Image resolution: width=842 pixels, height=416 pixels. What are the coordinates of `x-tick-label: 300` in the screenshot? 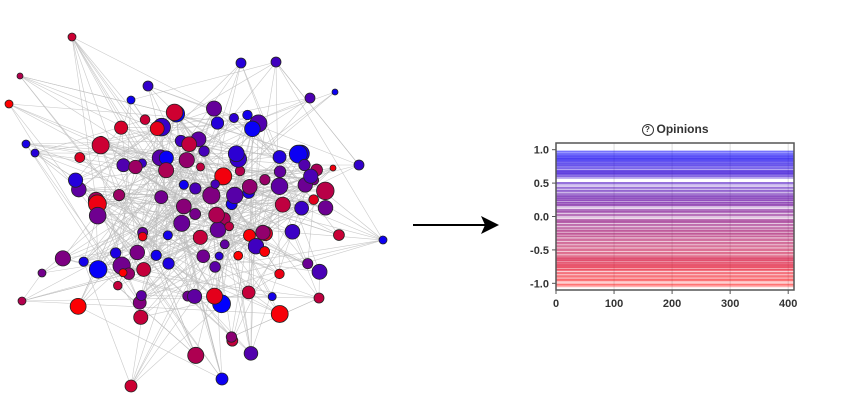 It's located at (730, 304).